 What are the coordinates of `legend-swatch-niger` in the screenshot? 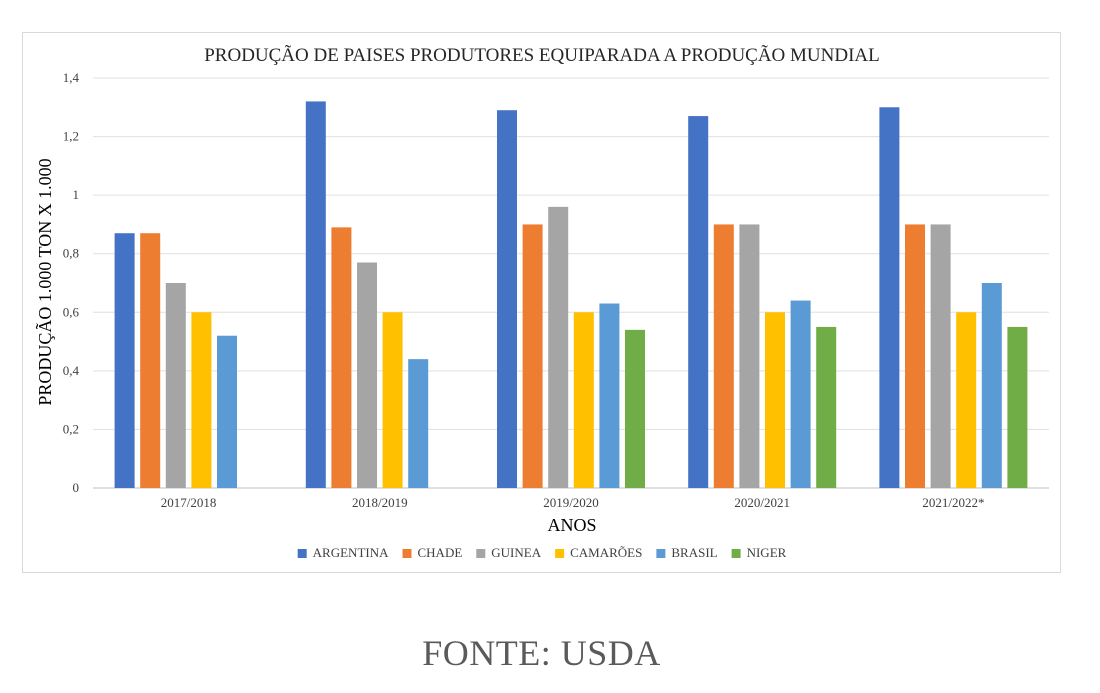 It's located at (736, 553).